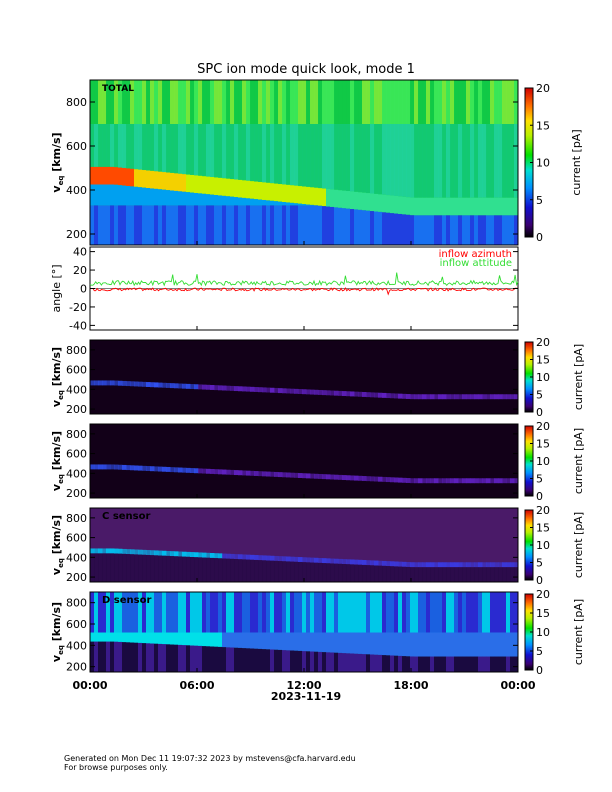 Image resolution: width=612 pixels, height=792 pixels. Describe the element at coordinates (306, 696) in the screenshot. I see `x-axis-date: 2023-11-19` at that location.